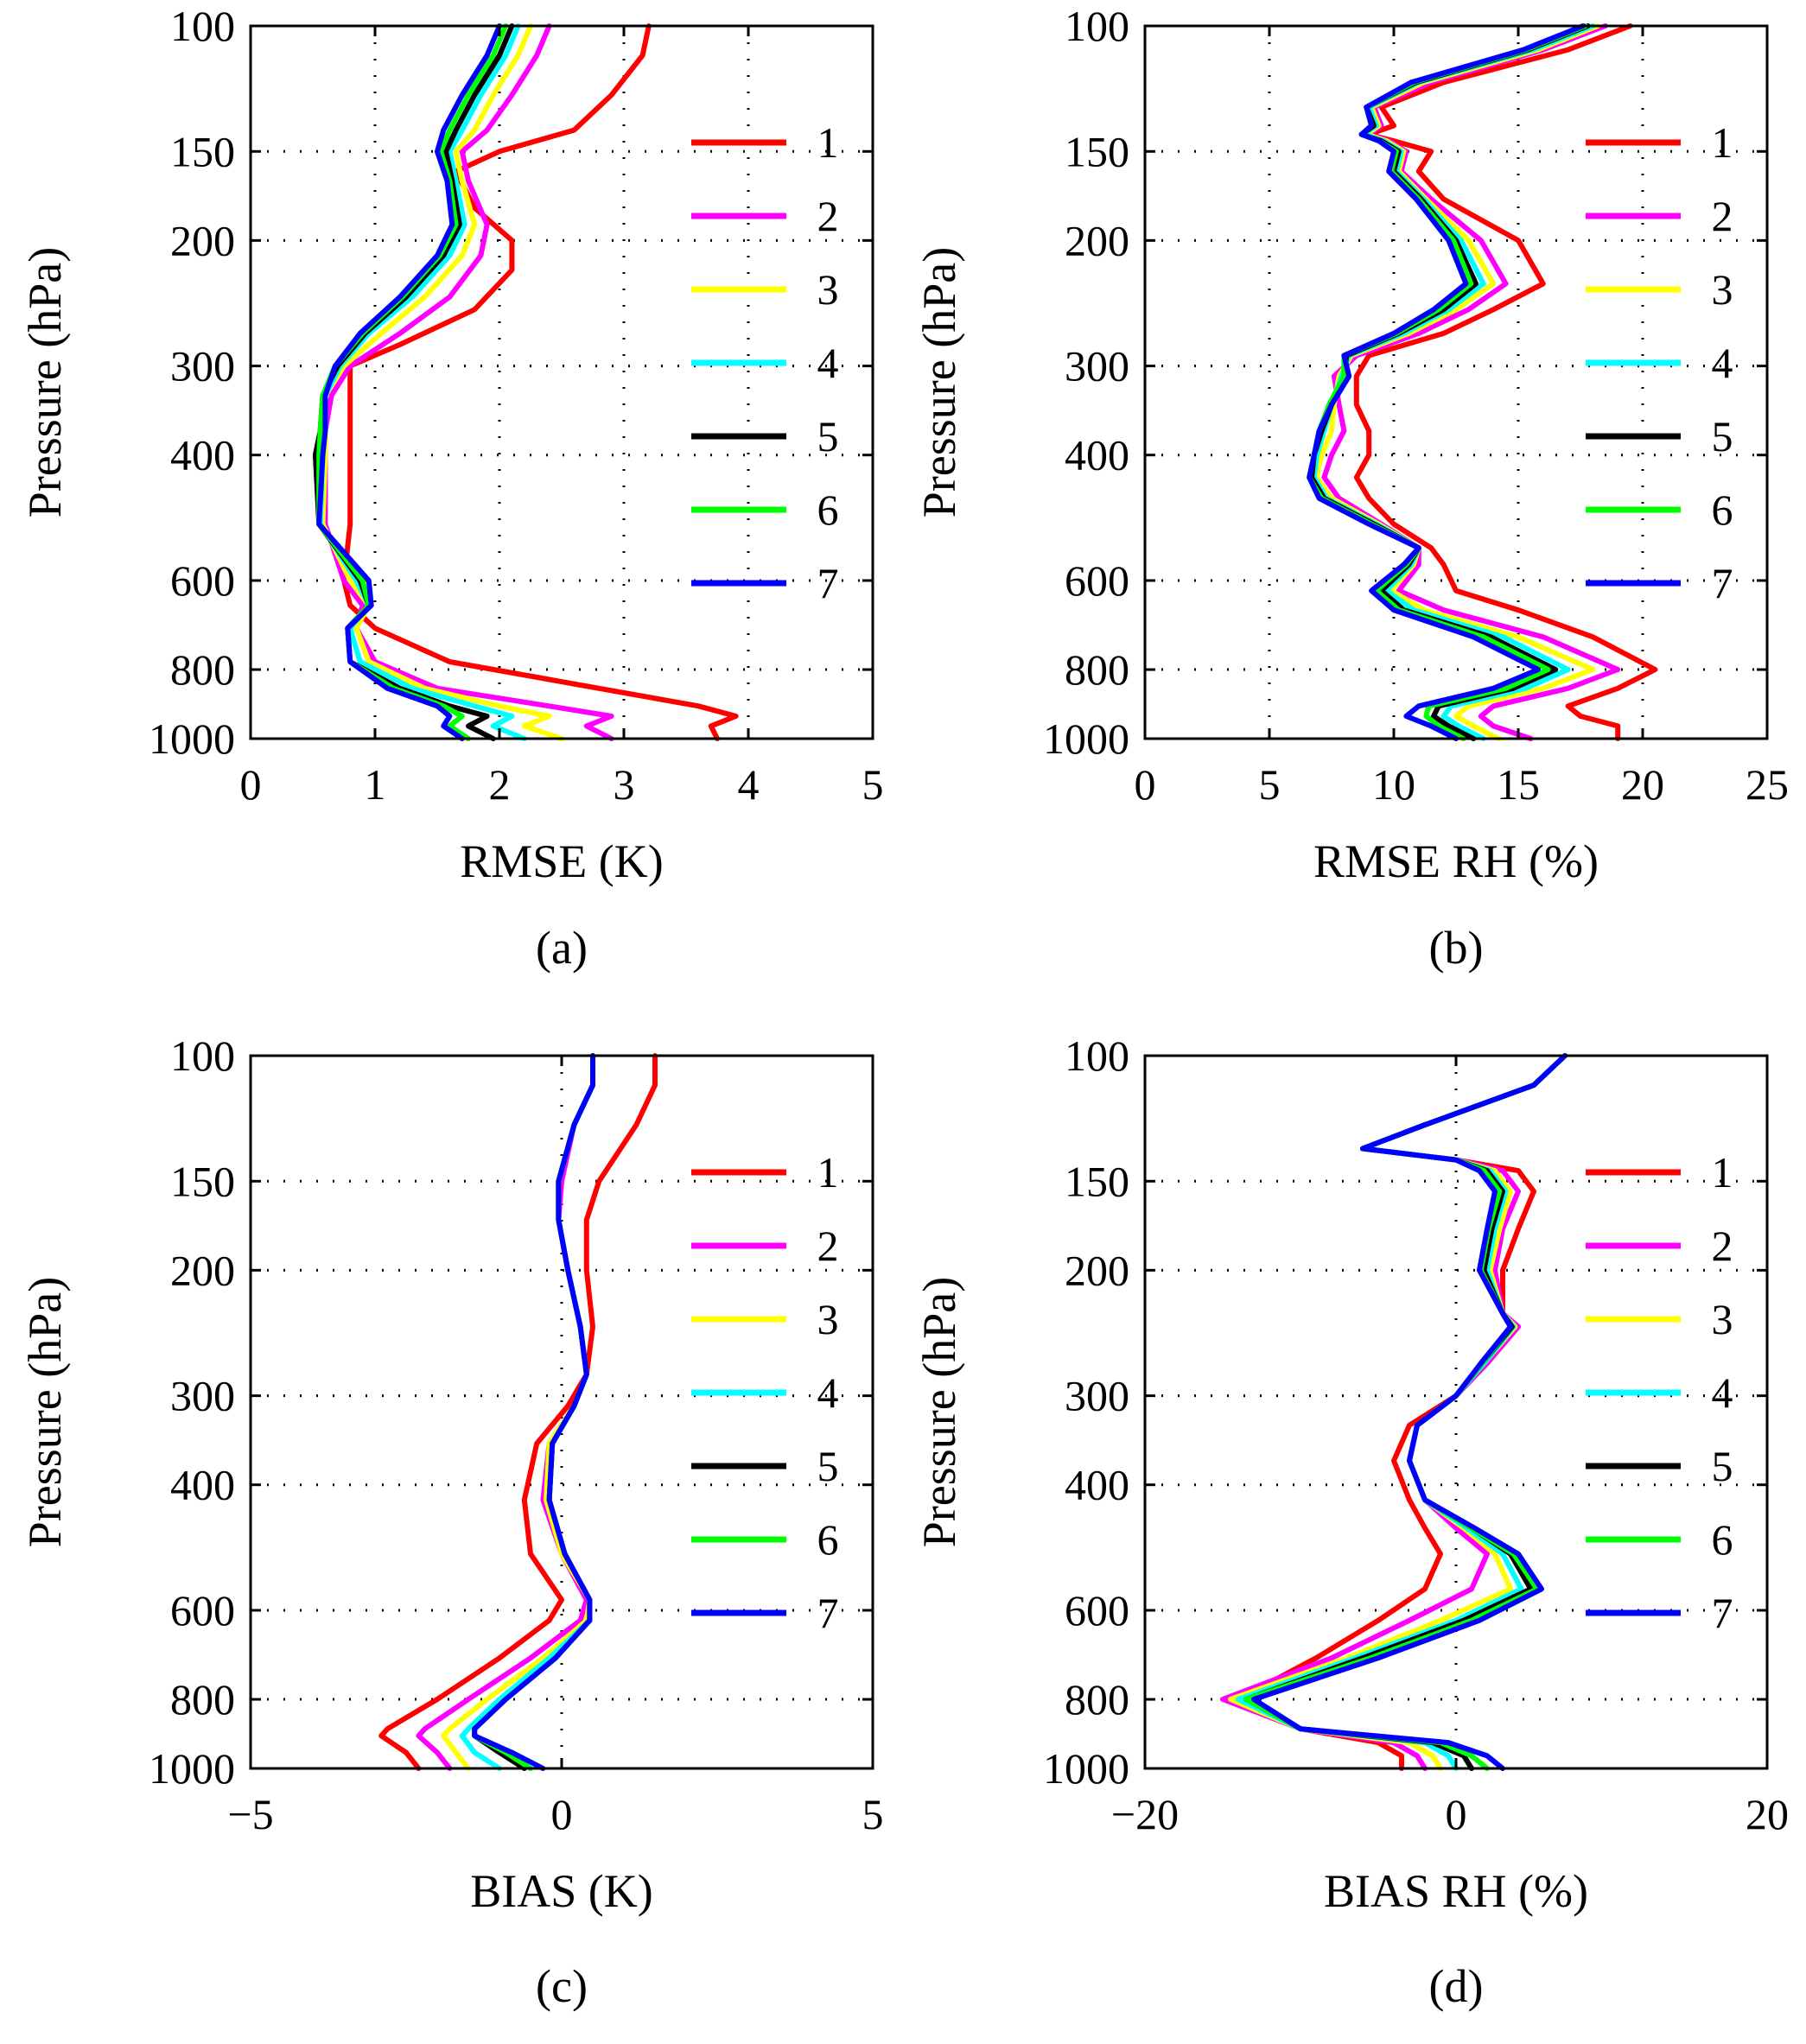 The height and width of the screenshot is (2044, 1806). I want to click on x-tick-label: 25, so click(1767, 784).